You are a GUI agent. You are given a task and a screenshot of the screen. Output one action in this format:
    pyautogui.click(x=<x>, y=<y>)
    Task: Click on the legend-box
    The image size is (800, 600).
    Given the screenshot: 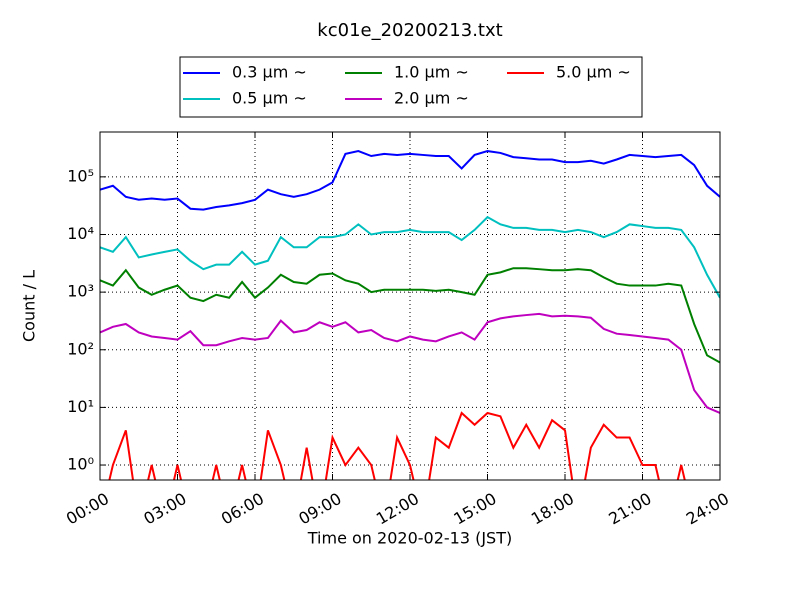 What is the action you would take?
    pyautogui.click(x=411, y=87)
    